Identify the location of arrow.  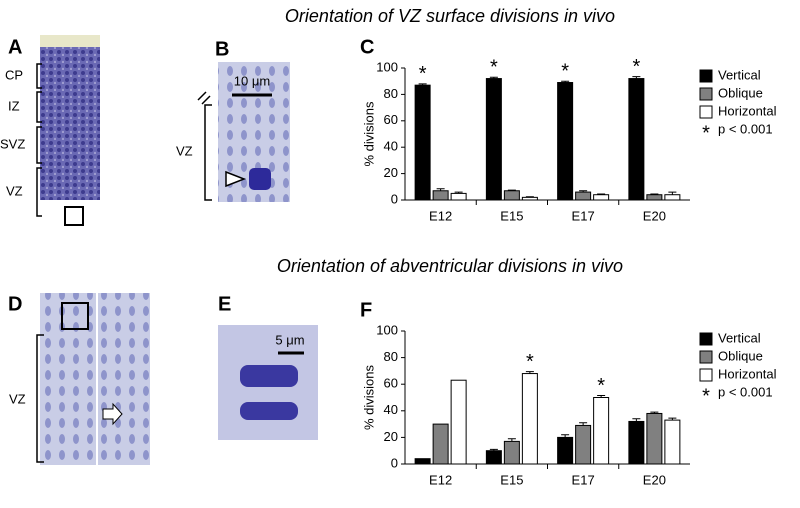
(112, 414).